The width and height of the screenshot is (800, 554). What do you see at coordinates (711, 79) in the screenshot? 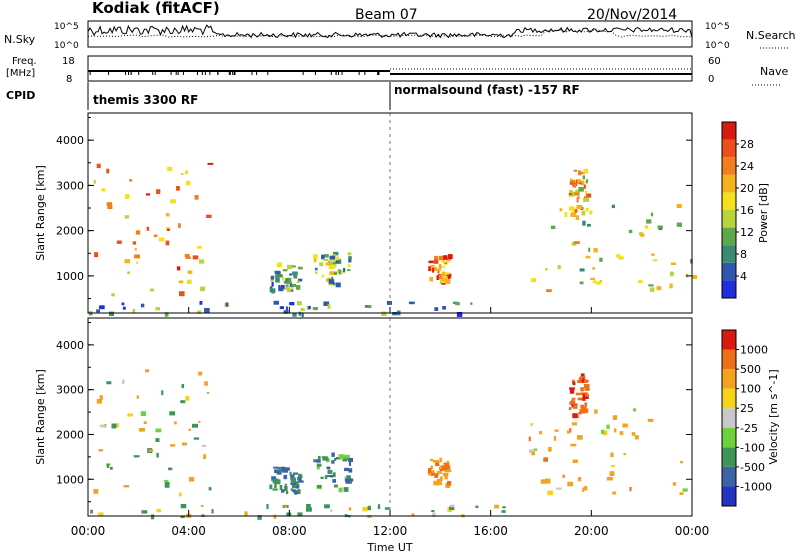
I see `nave-tick-bottom: 0` at bounding box center [711, 79].